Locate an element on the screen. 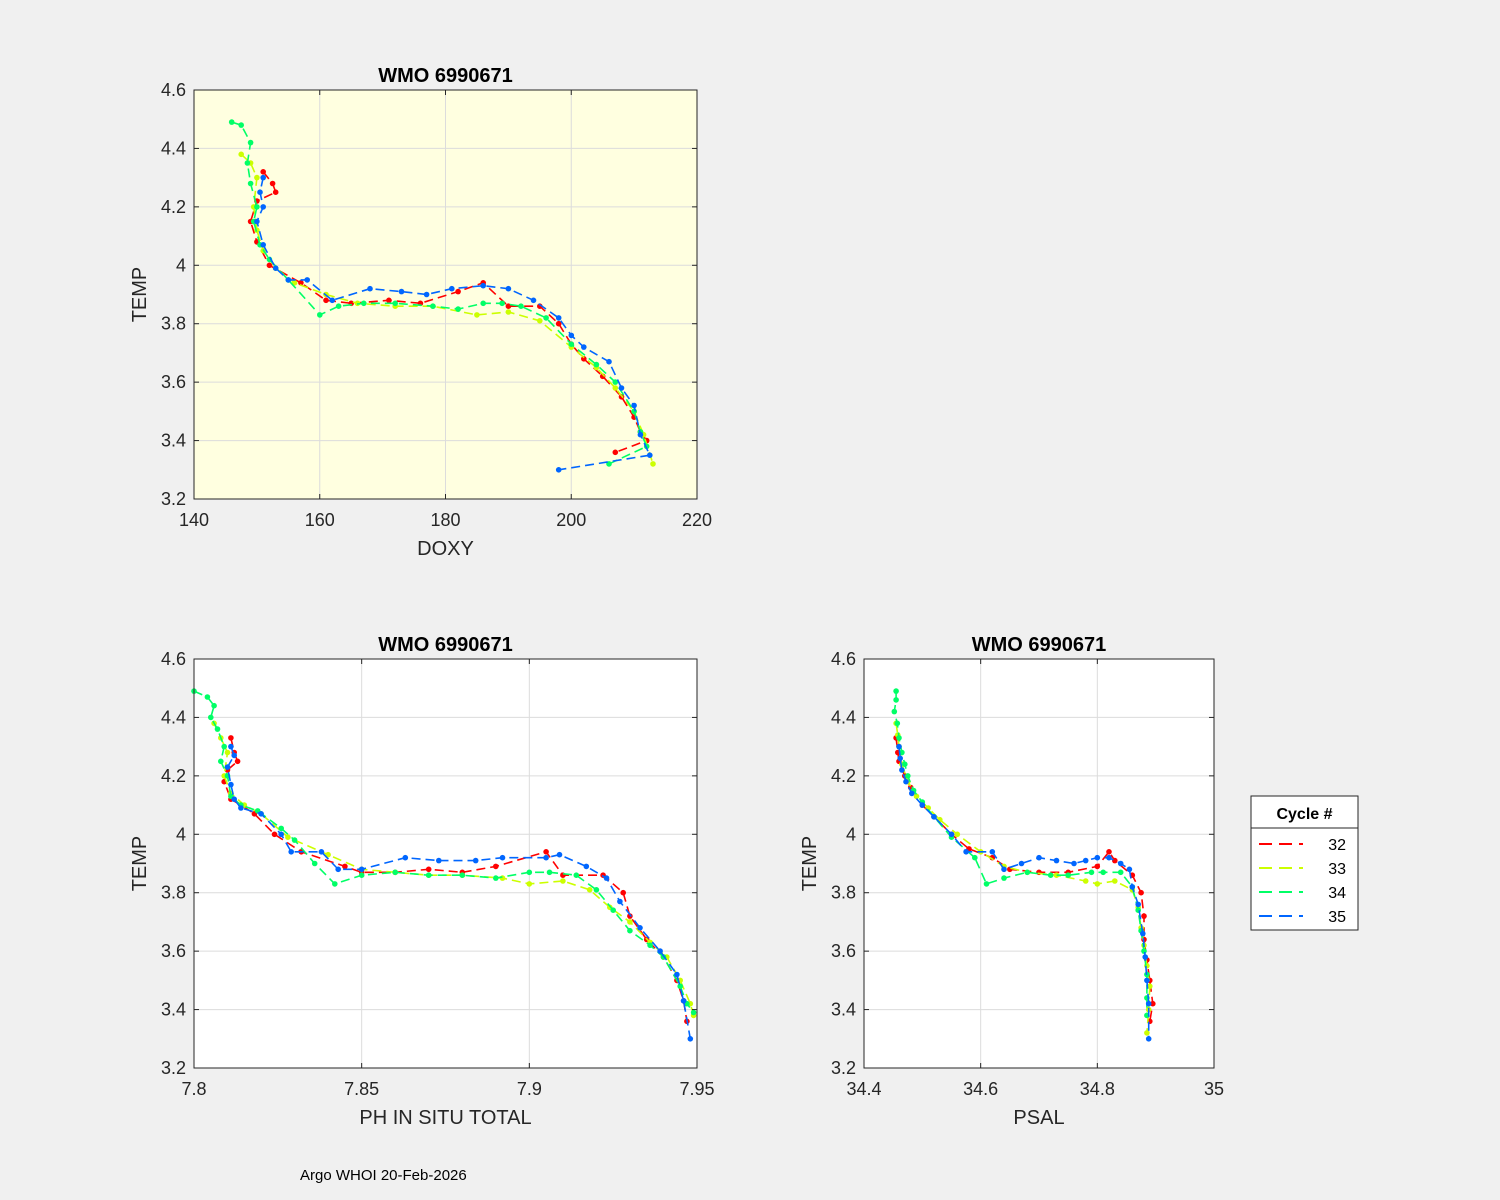 The height and width of the screenshot is (1200, 1500). legend-label-35: 35 is located at coordinates (1337, 917).